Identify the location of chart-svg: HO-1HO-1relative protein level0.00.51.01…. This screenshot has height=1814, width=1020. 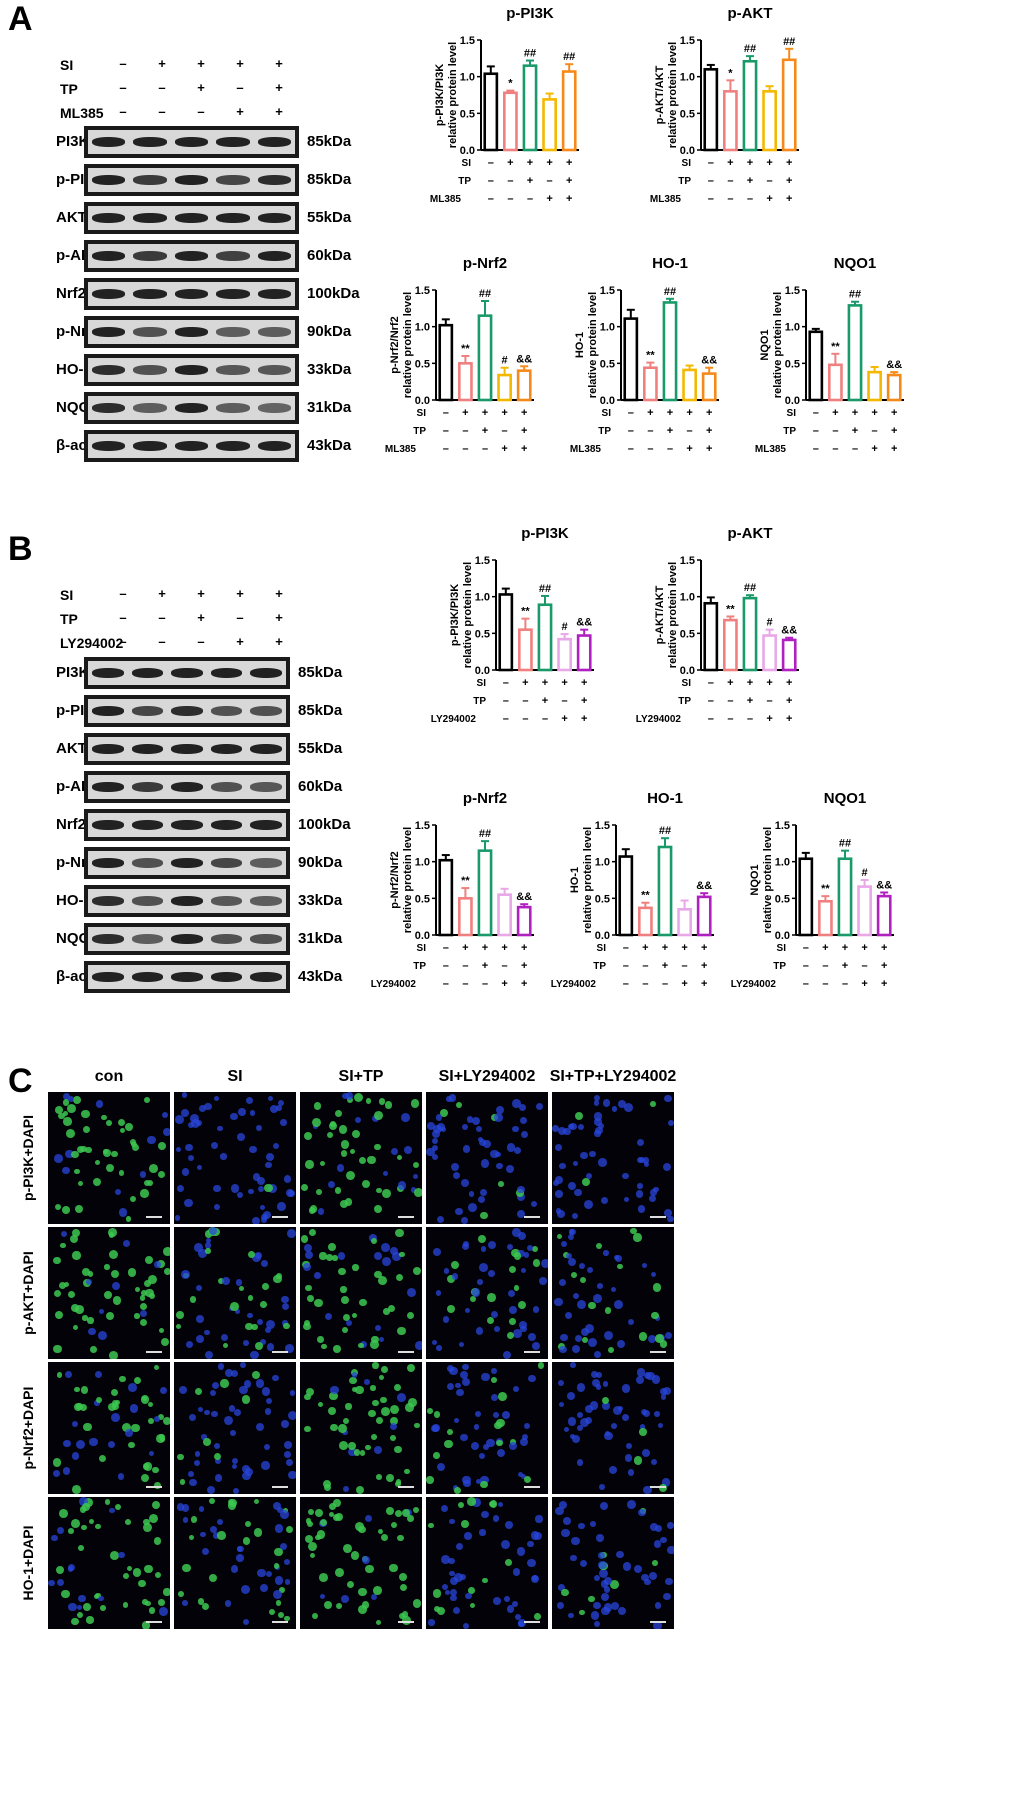
(632, 890).